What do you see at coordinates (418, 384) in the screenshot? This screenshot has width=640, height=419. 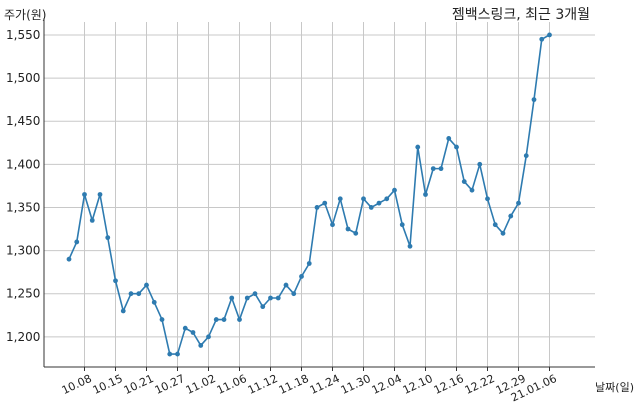 I see `x-tick-label: 12.10` at bounding box center [418, 384].